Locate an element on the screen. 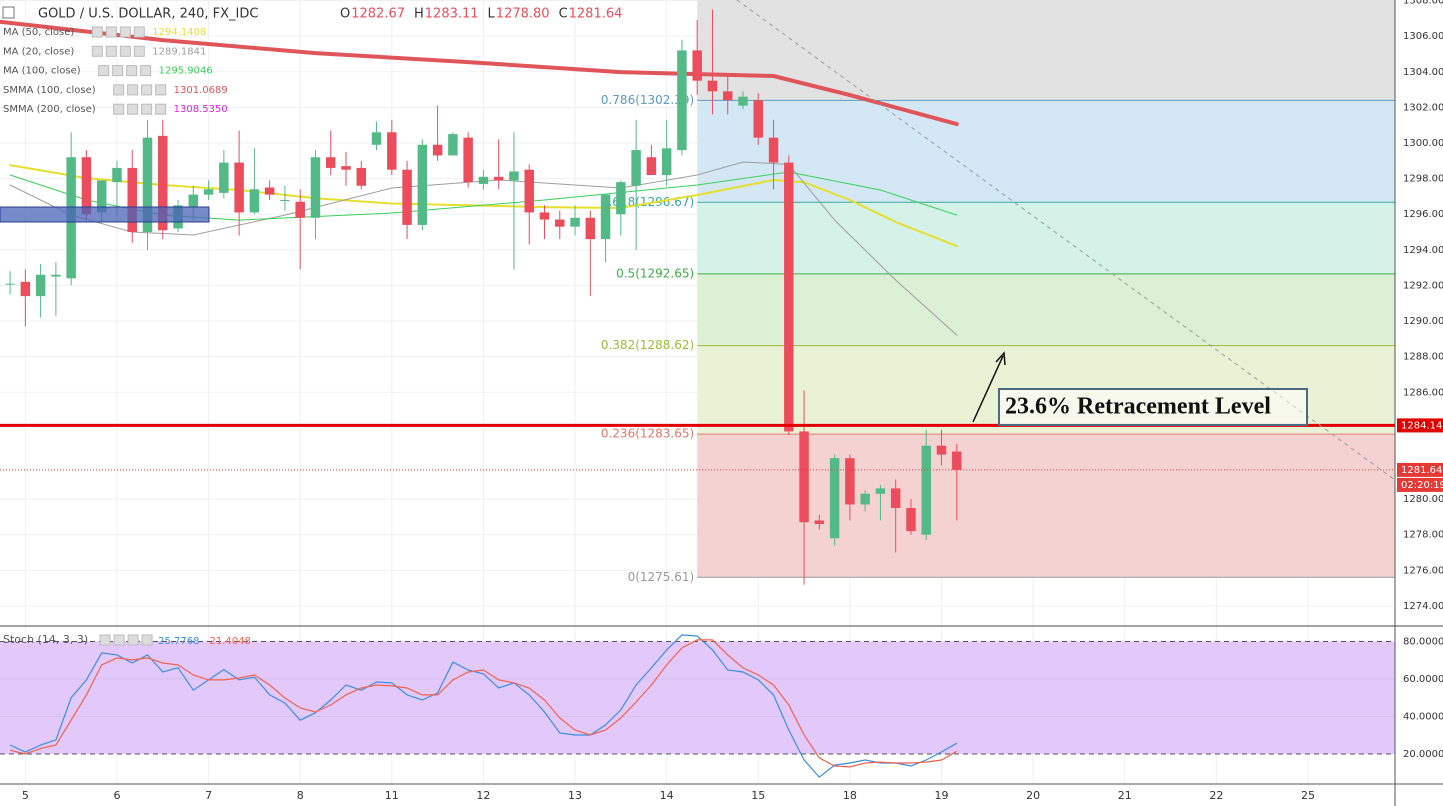 This screenshot has height=806, width=1443. x-tick-label: 5 is located at coordinates (25, 795).